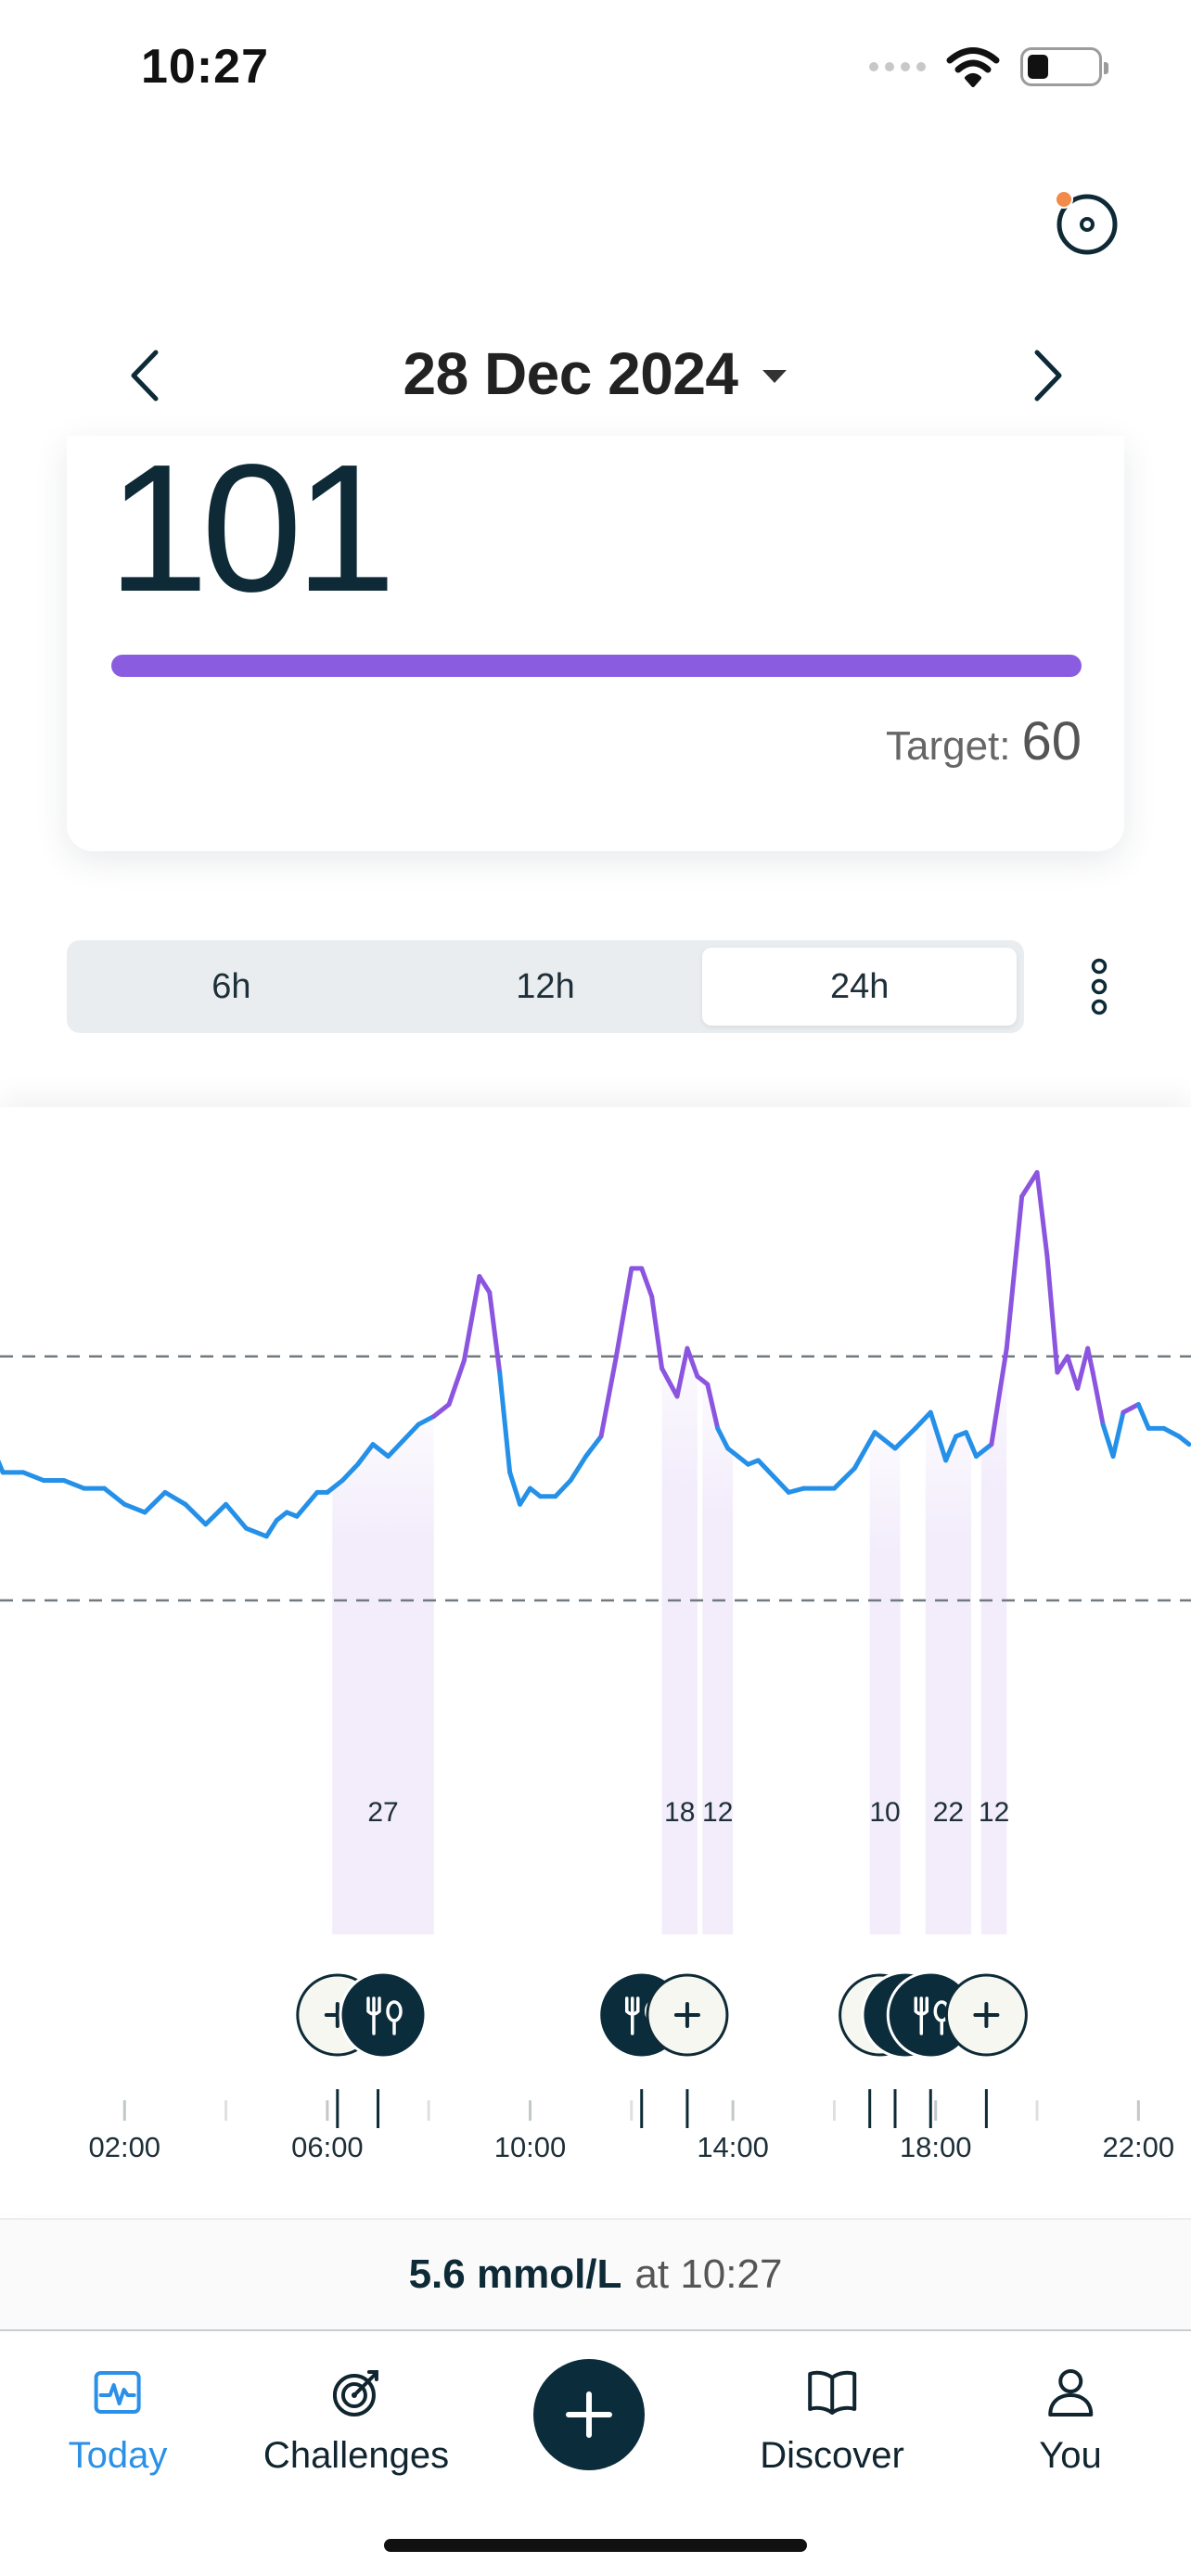 This screenshot has width=1191, height=2576. Describe the element at coordinates (327, 2147) in the screenshot. I see `x-axis-label: 06:00` at that location.